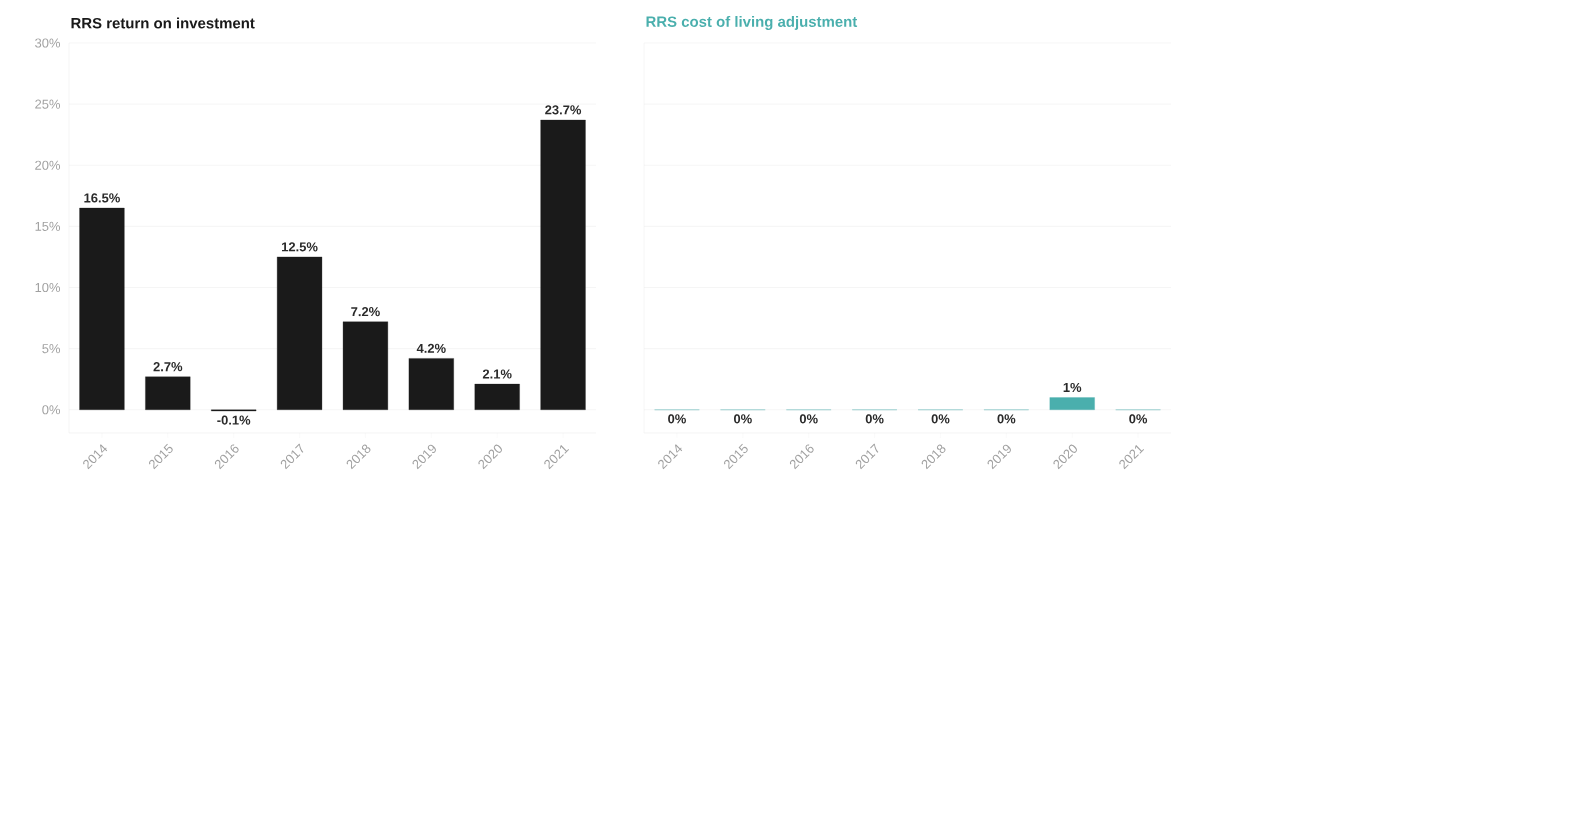  What do you see at coordinates (300, 247) in the screenshot?
I see `data-label: 12.5%` at bounding box center [300, 247].